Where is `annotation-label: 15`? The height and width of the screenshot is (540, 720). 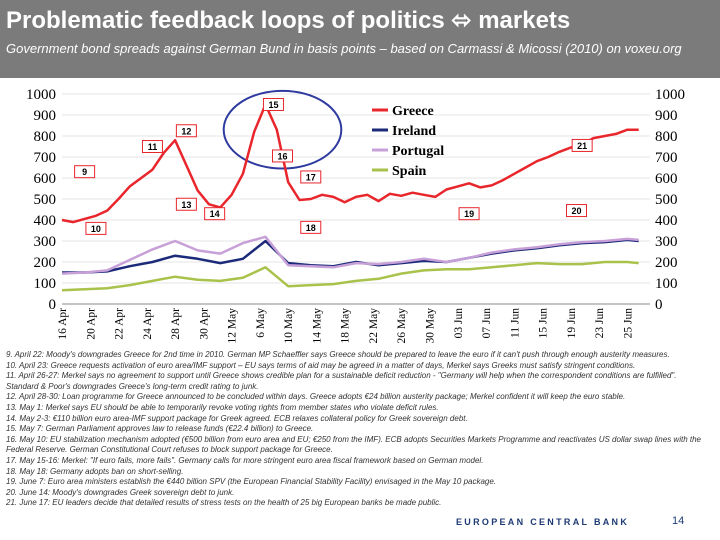
annotation-label: 15 is located at coordinates (273, 105).